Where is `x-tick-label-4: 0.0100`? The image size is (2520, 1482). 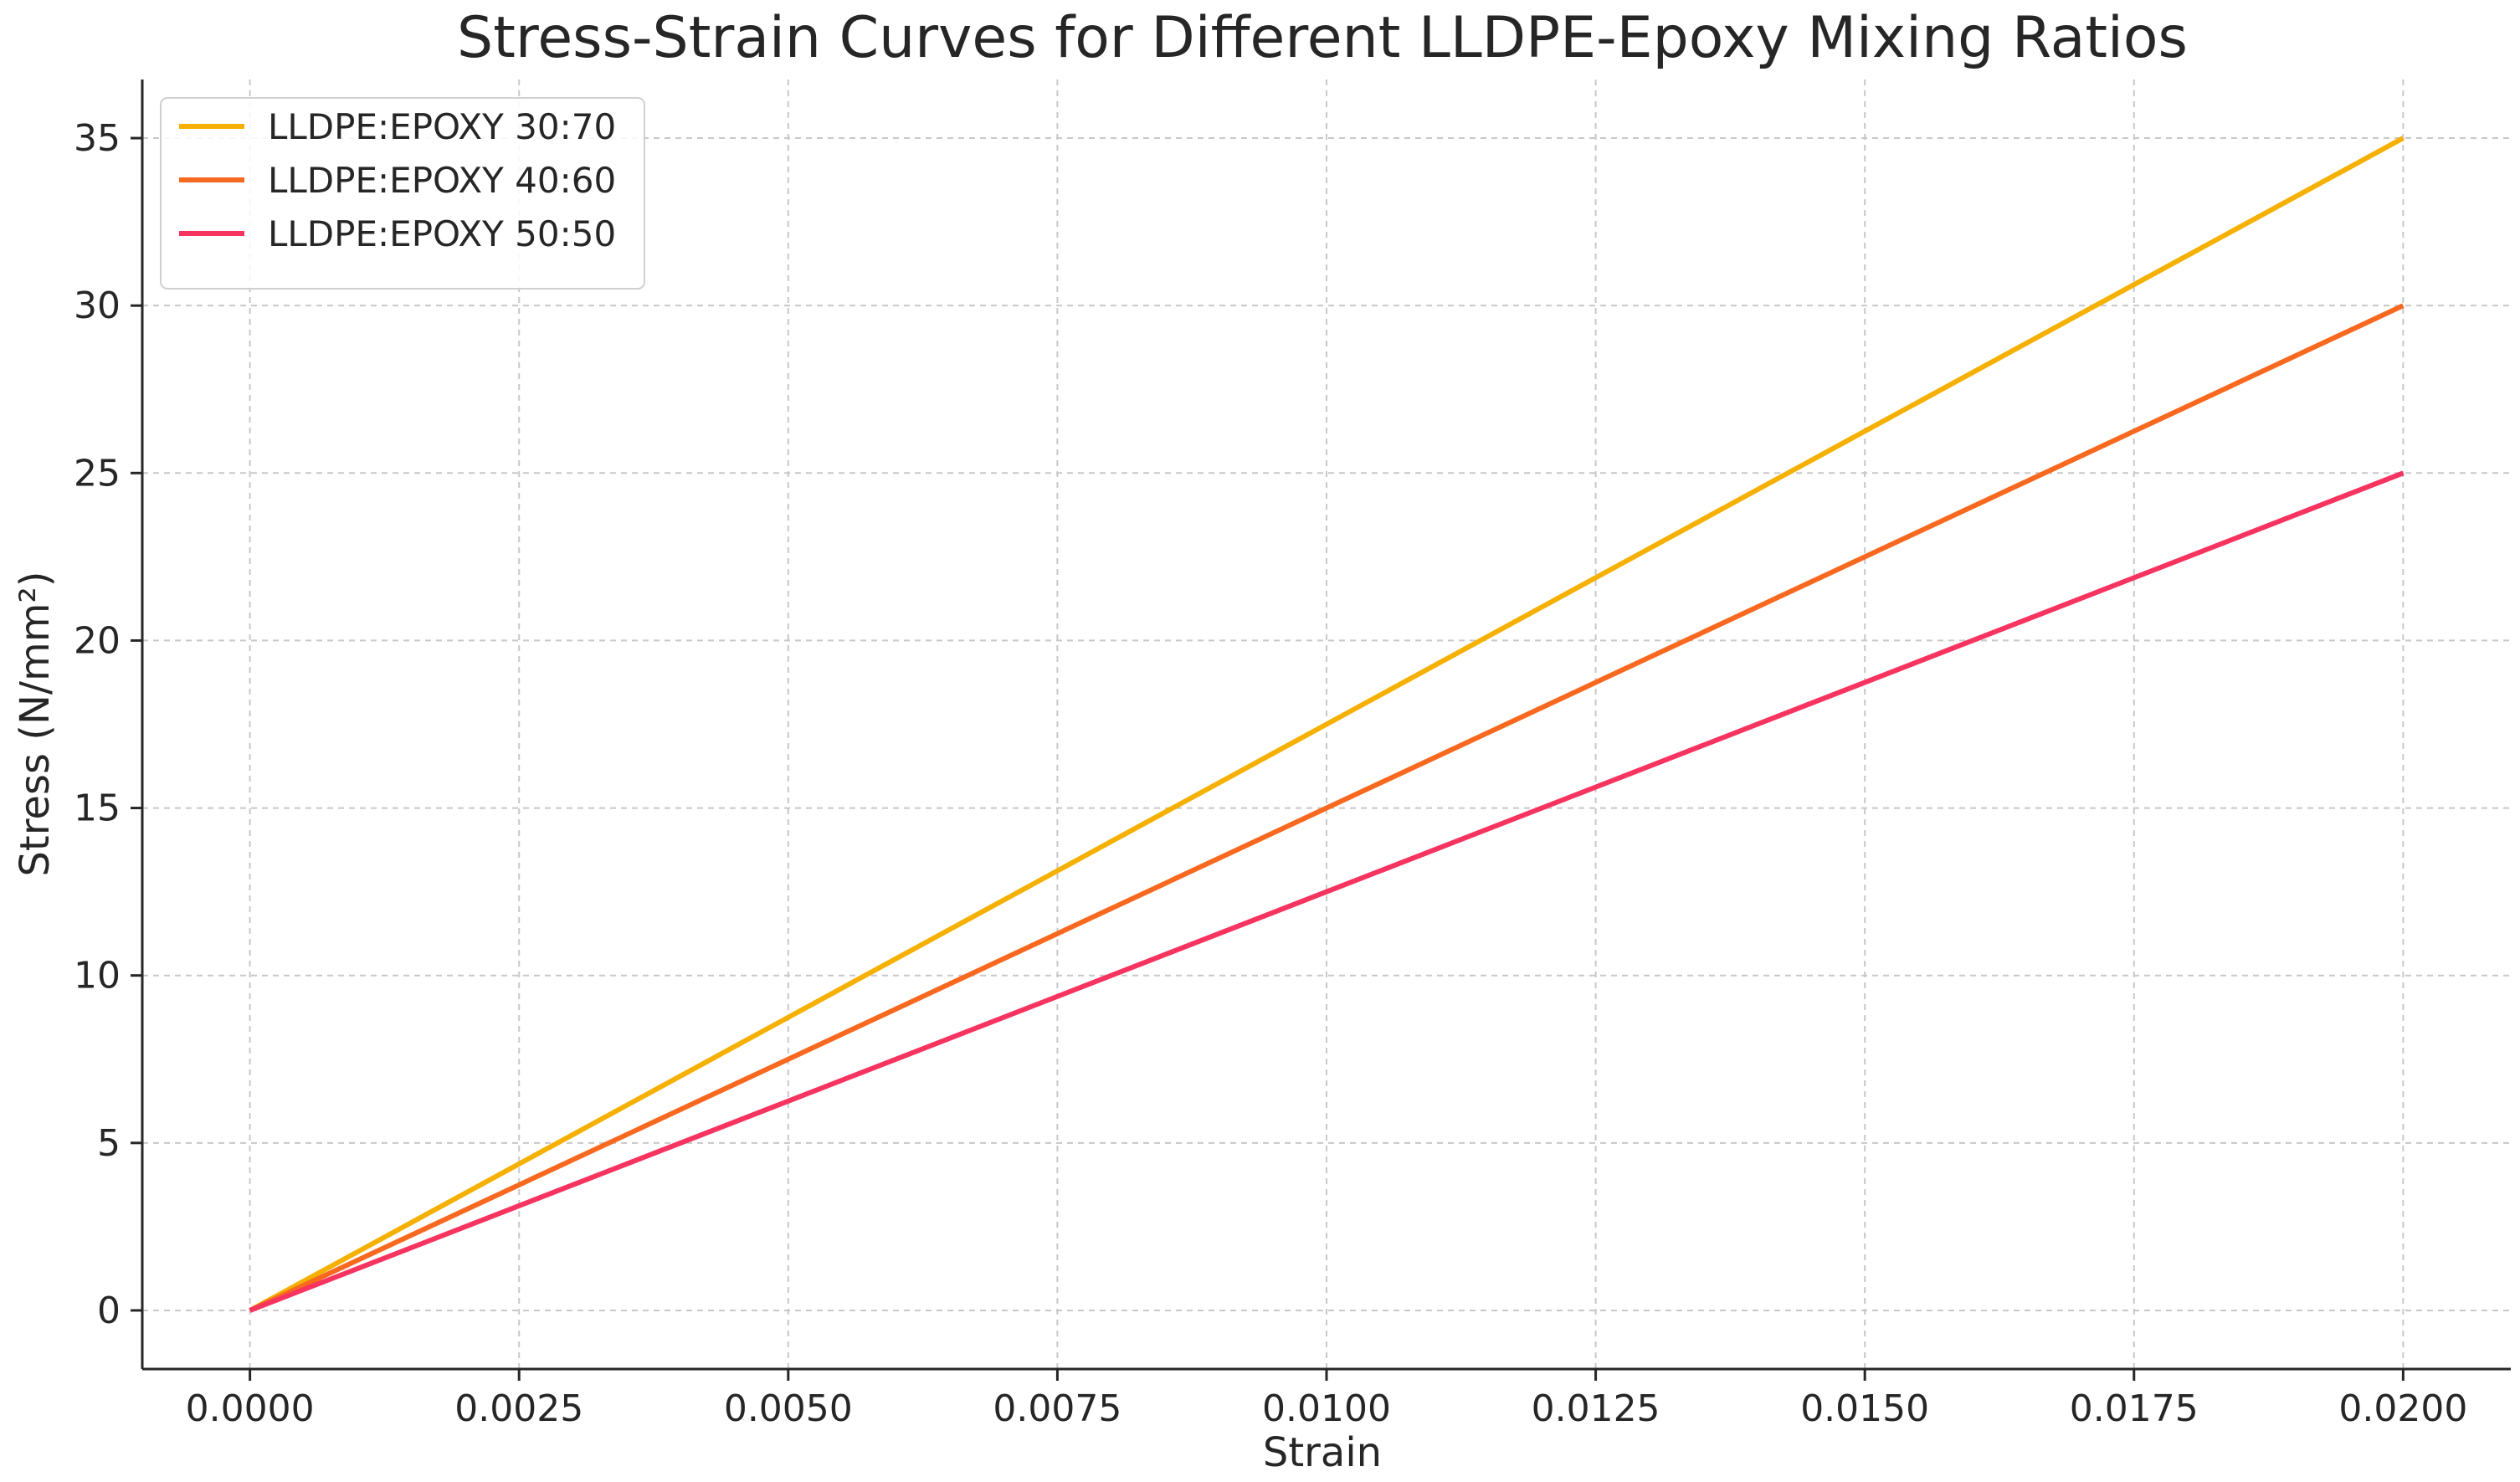 x-tick-label-4: 0.0100 is located at coordinates (1326, 1408).